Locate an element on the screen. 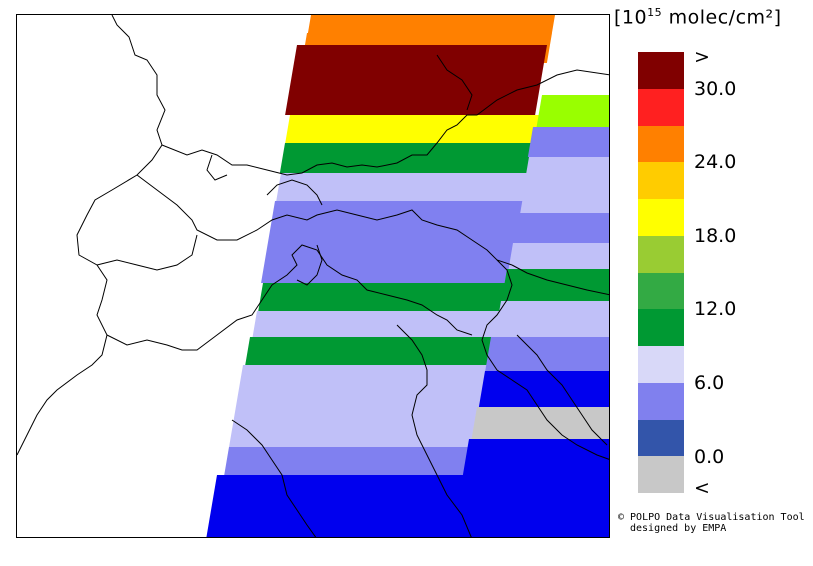 This screenshot has height=566, width=813. legend-tick-24: 24.0 is located at coordinates (715, 162).